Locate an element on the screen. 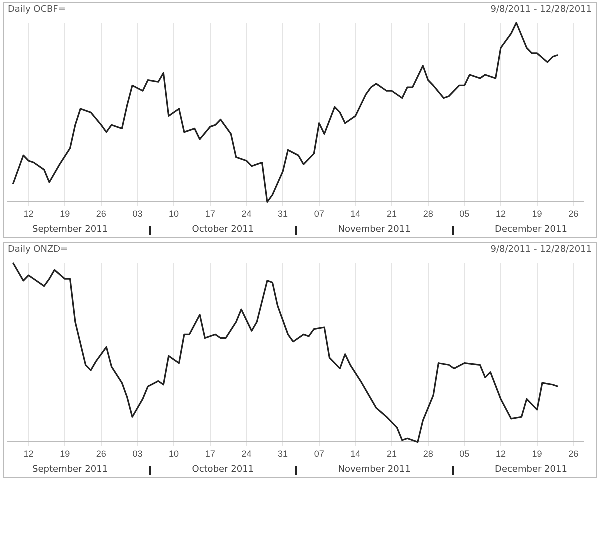  chart-title: Daily ONZD= is located at coordinates (38, 250).